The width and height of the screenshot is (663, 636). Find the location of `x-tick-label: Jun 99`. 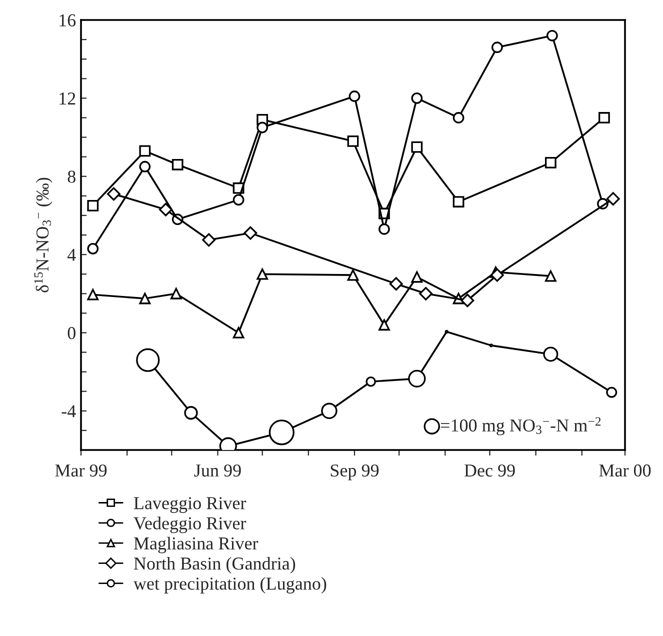

x-tick-label: Jun 99 is located at coordinates (217, 470).